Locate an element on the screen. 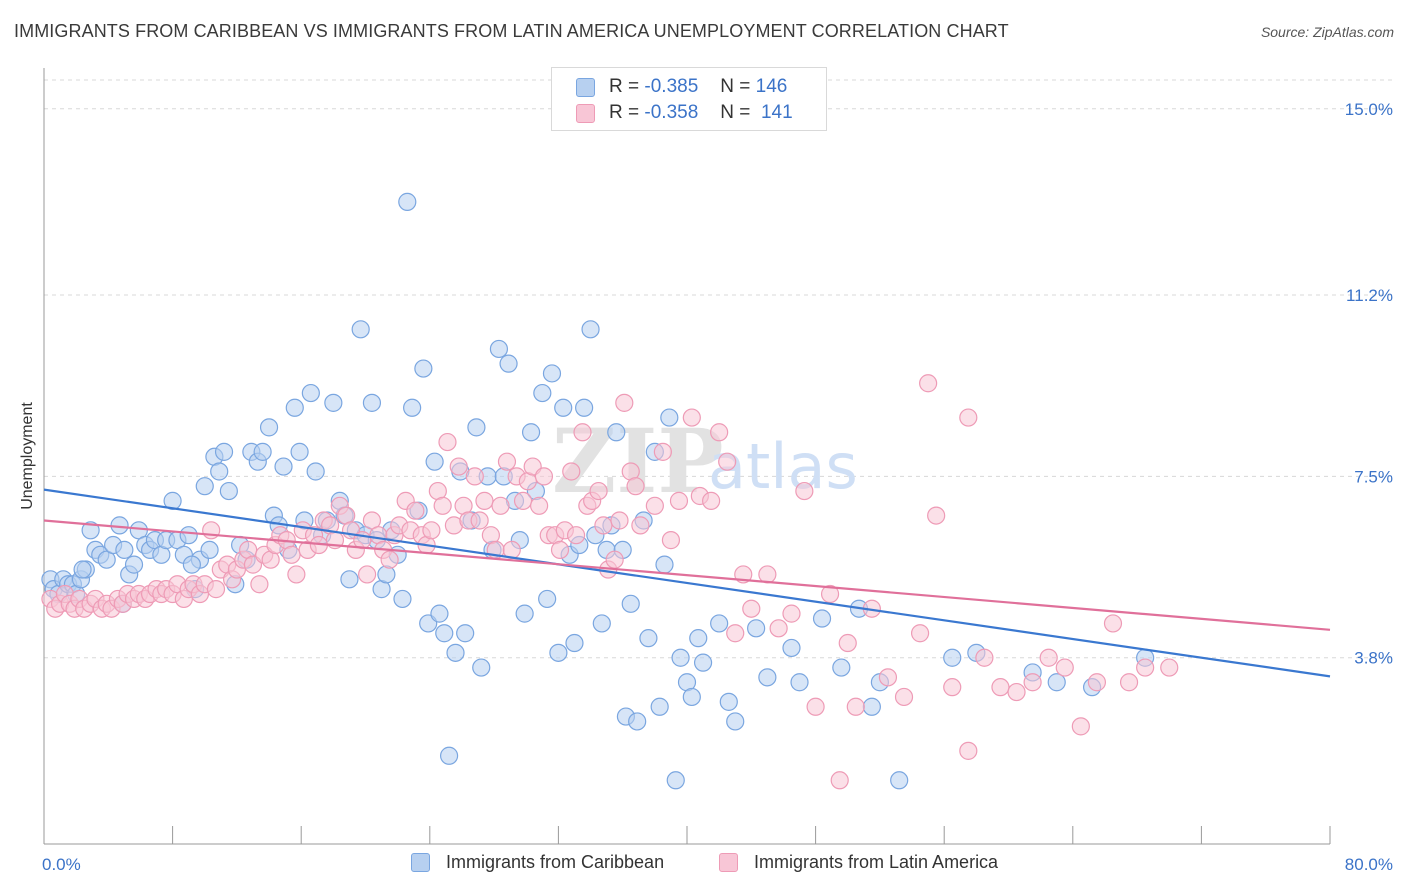  legend-bottom-label-pink: Immigrants from Latin America is located at coordinates (876, 862).